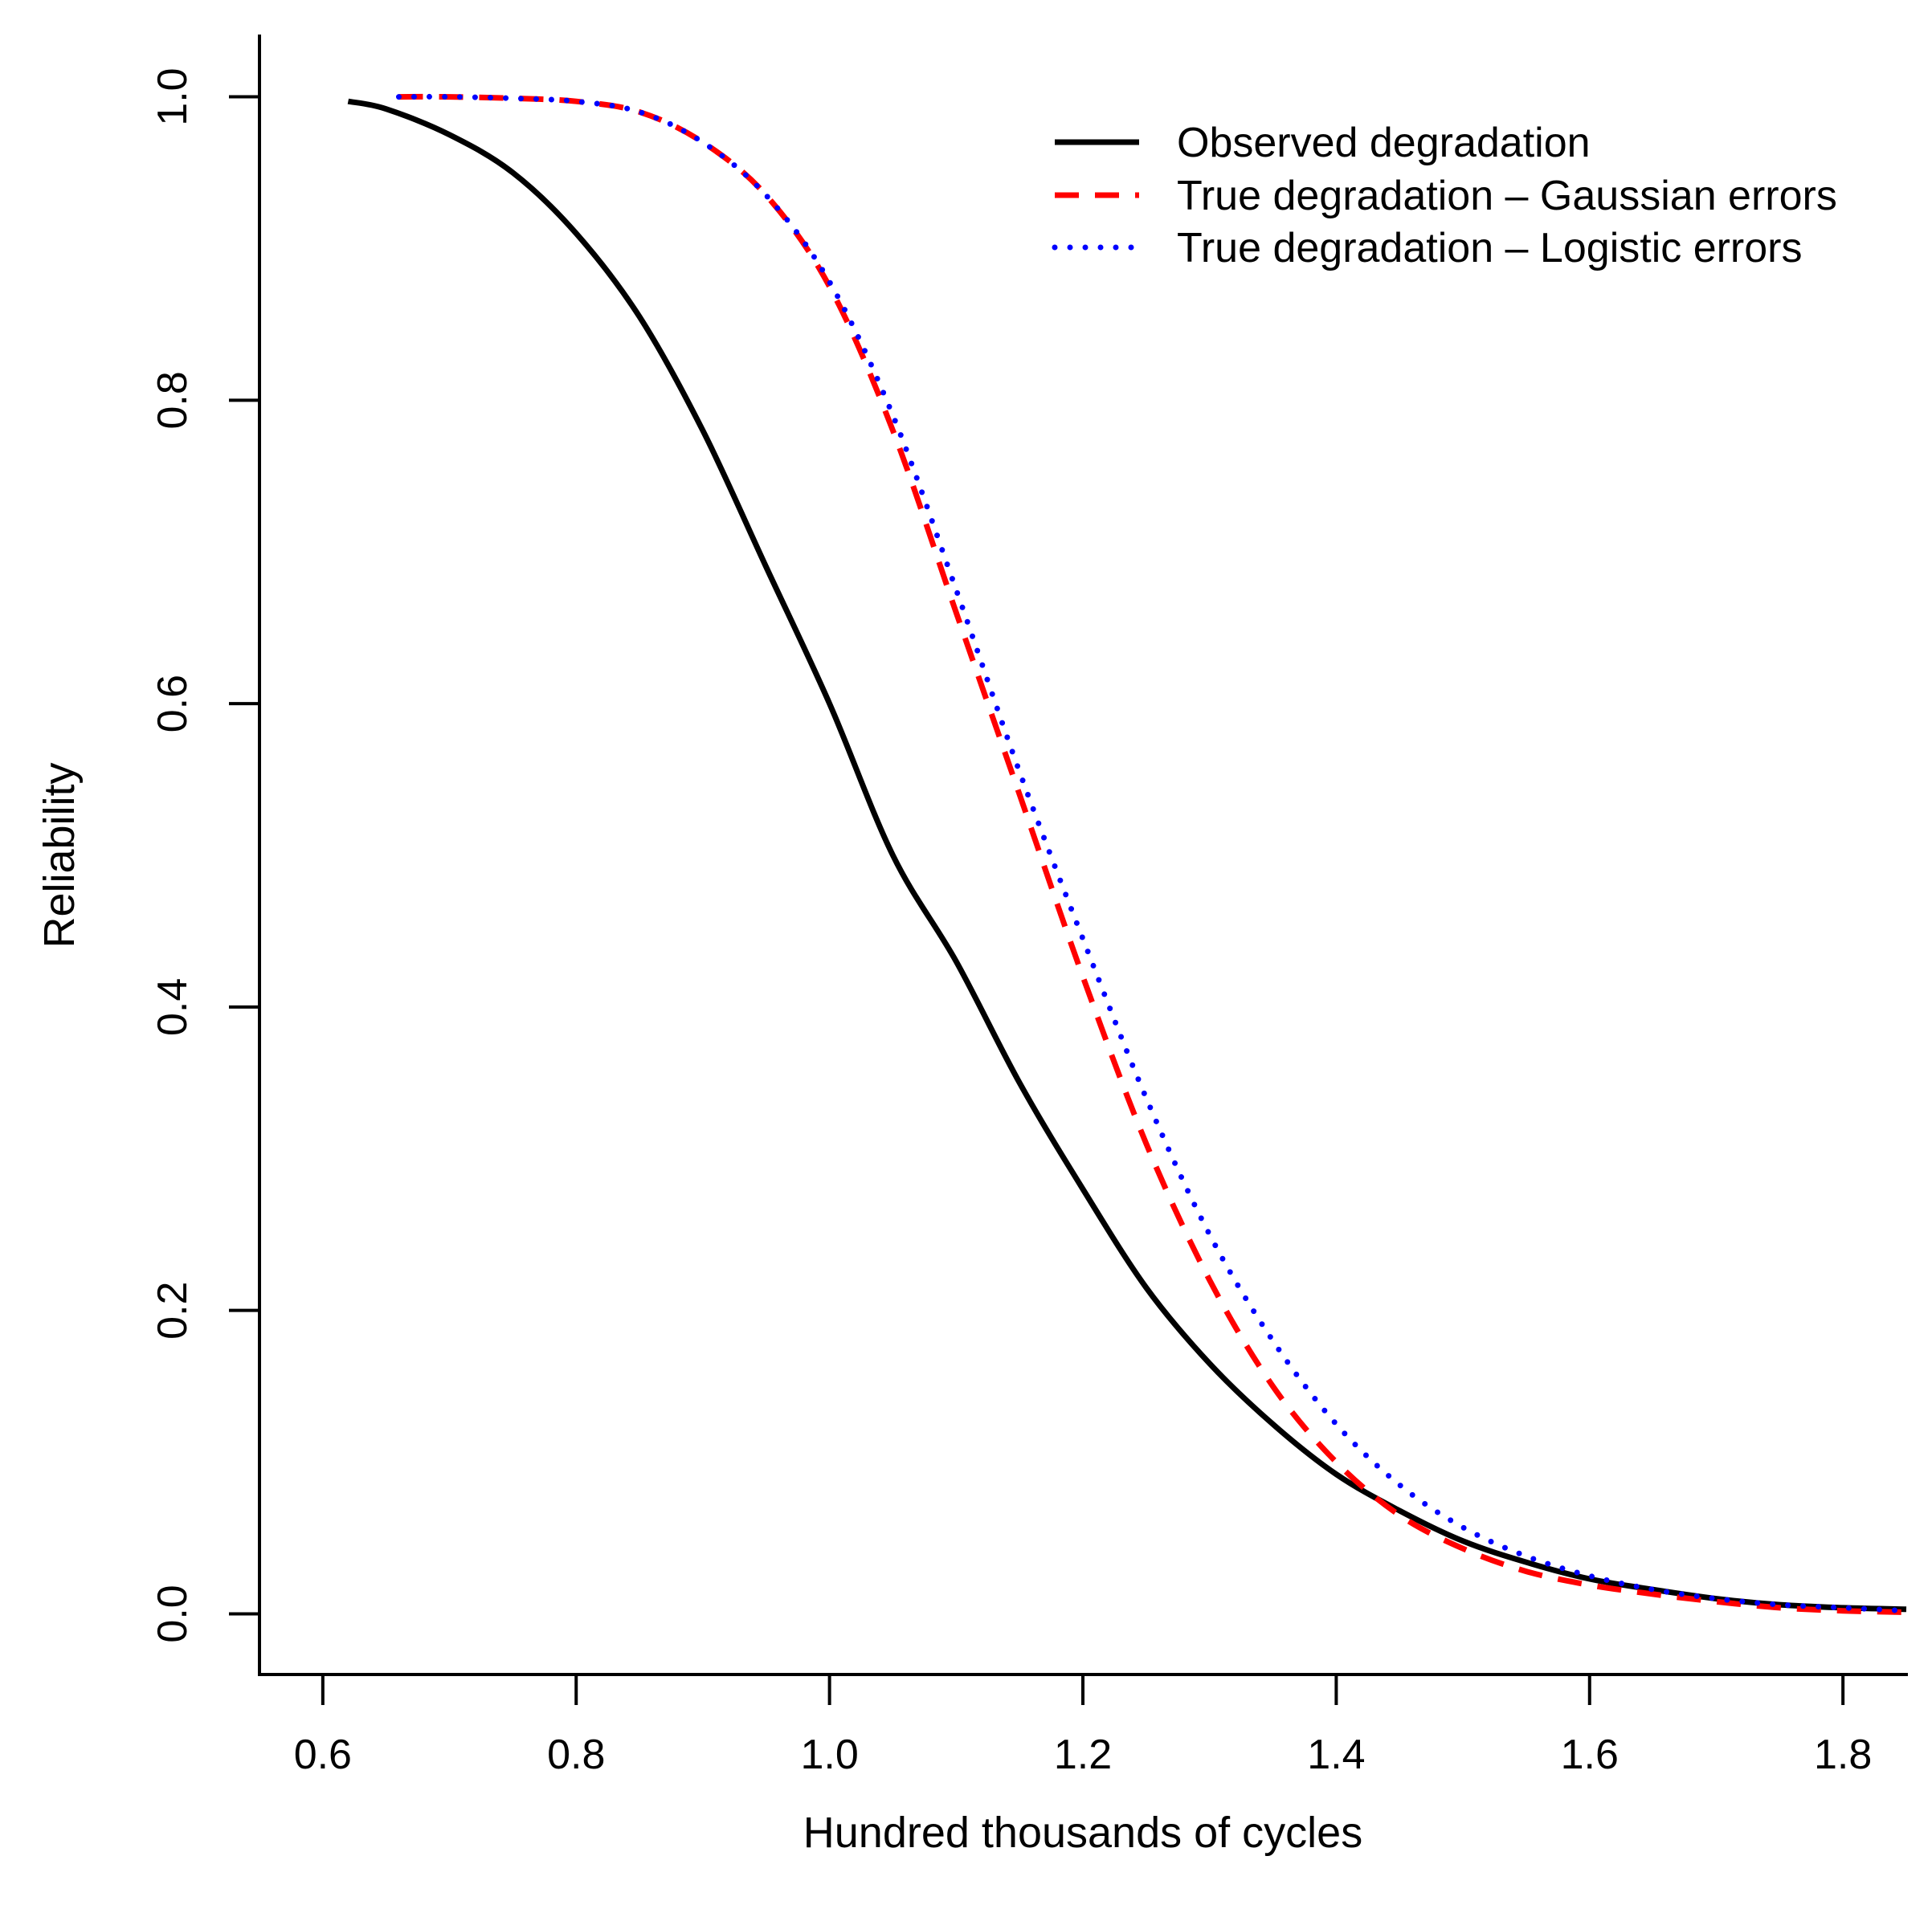 The height and width of the screenshot is (1905, 1932). I want to click on legend-label: True degradation – Gaussian errors, so click(1507, 196).